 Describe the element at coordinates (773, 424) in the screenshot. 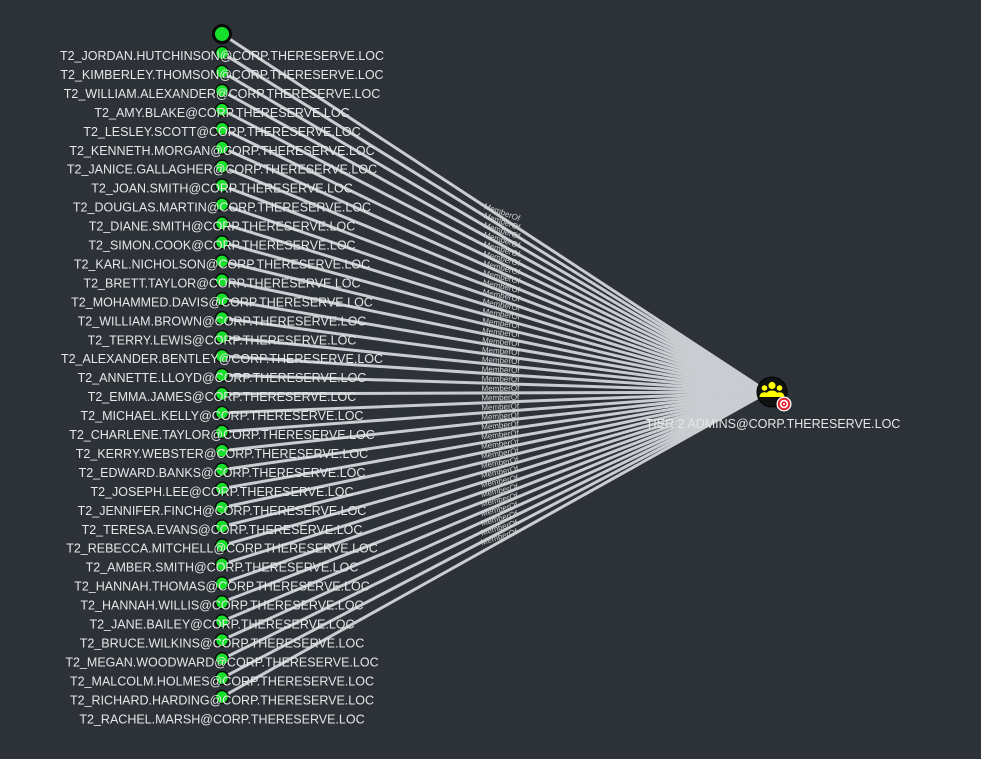

I see `group-label: TIER 2 ADMINS@CORP.THERESERVE.LOC` at that location.